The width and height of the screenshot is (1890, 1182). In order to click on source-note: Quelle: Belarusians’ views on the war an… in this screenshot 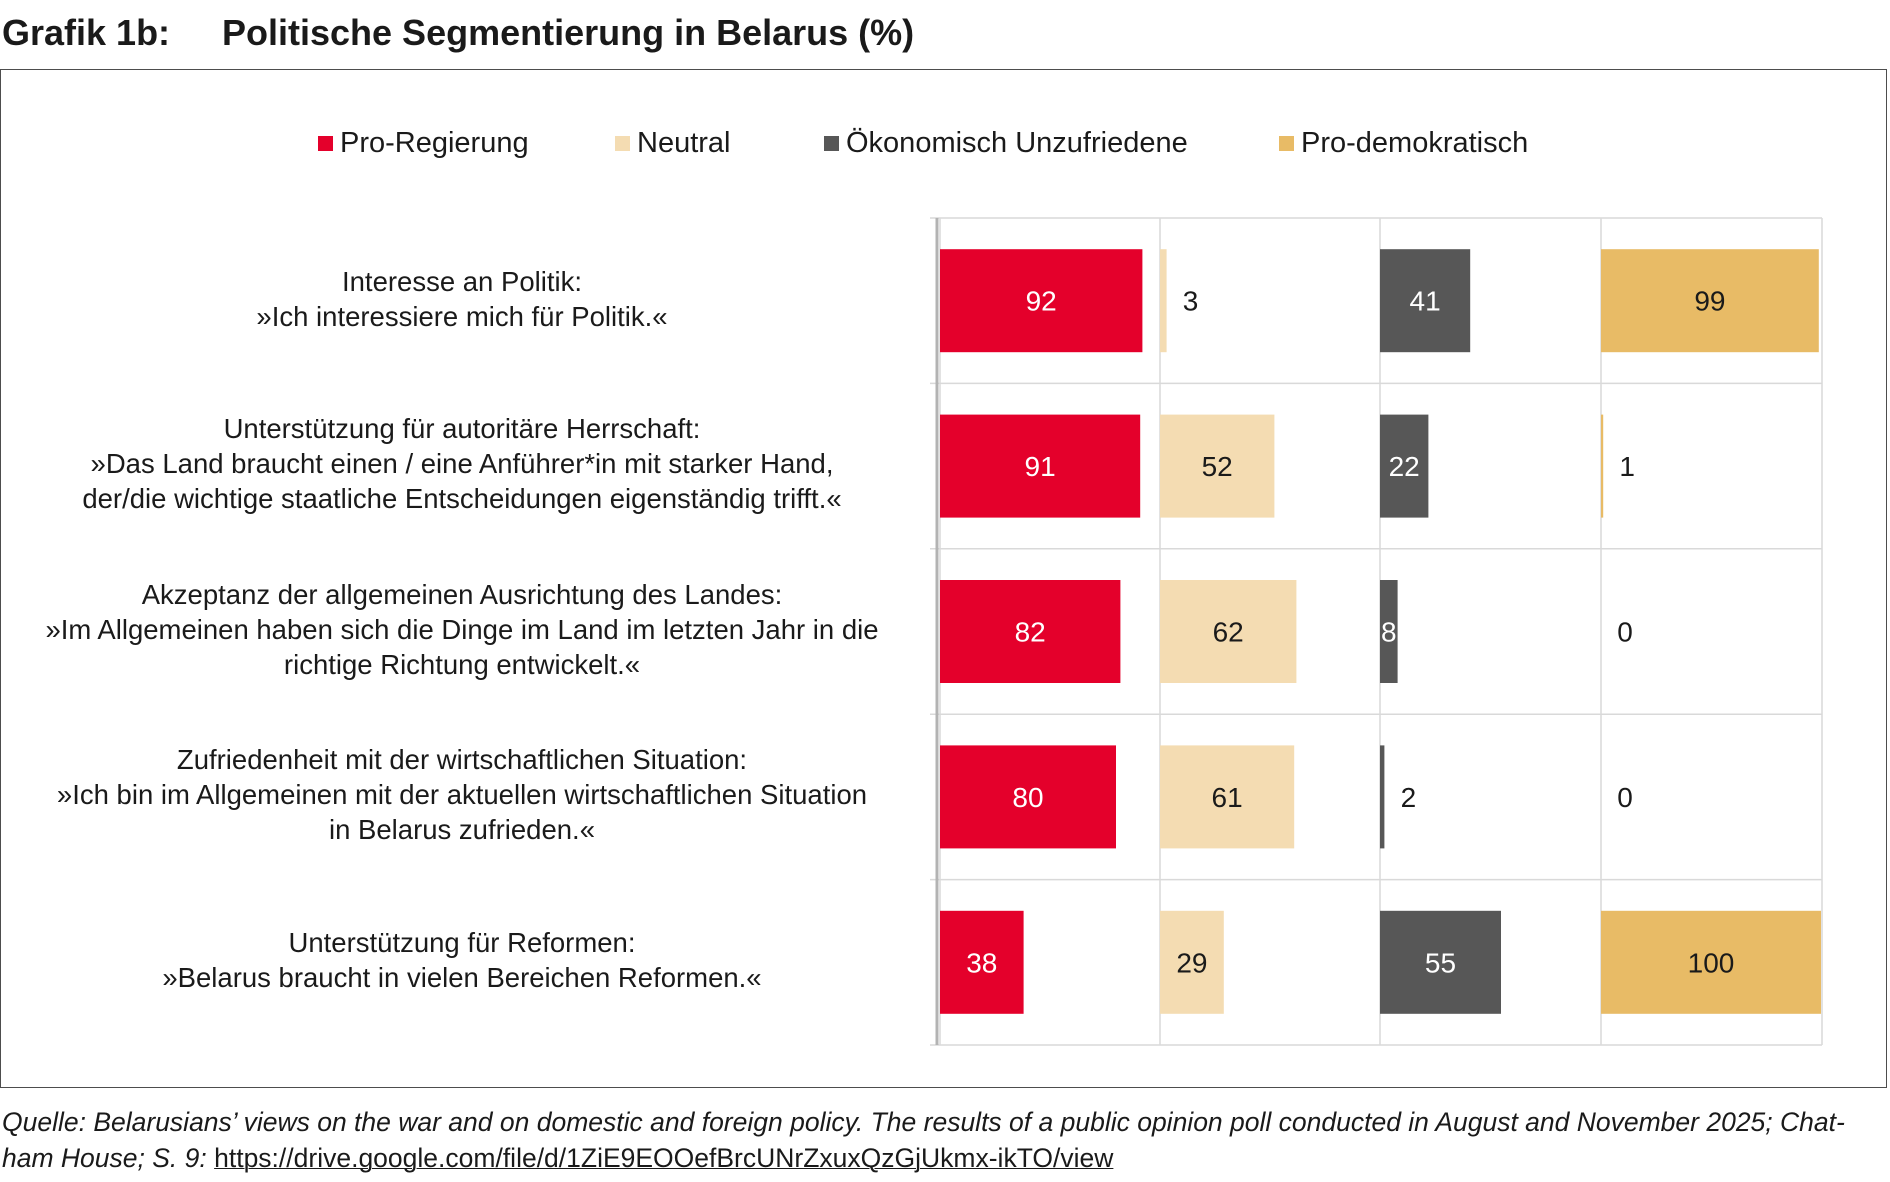, I will do `click(944, 1140)`.